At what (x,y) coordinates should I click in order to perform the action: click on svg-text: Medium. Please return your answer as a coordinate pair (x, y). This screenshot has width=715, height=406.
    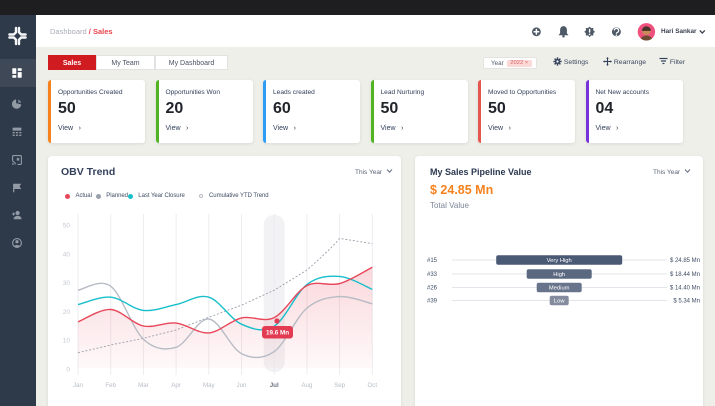
    Looking at the image, I should click on (559, 289).